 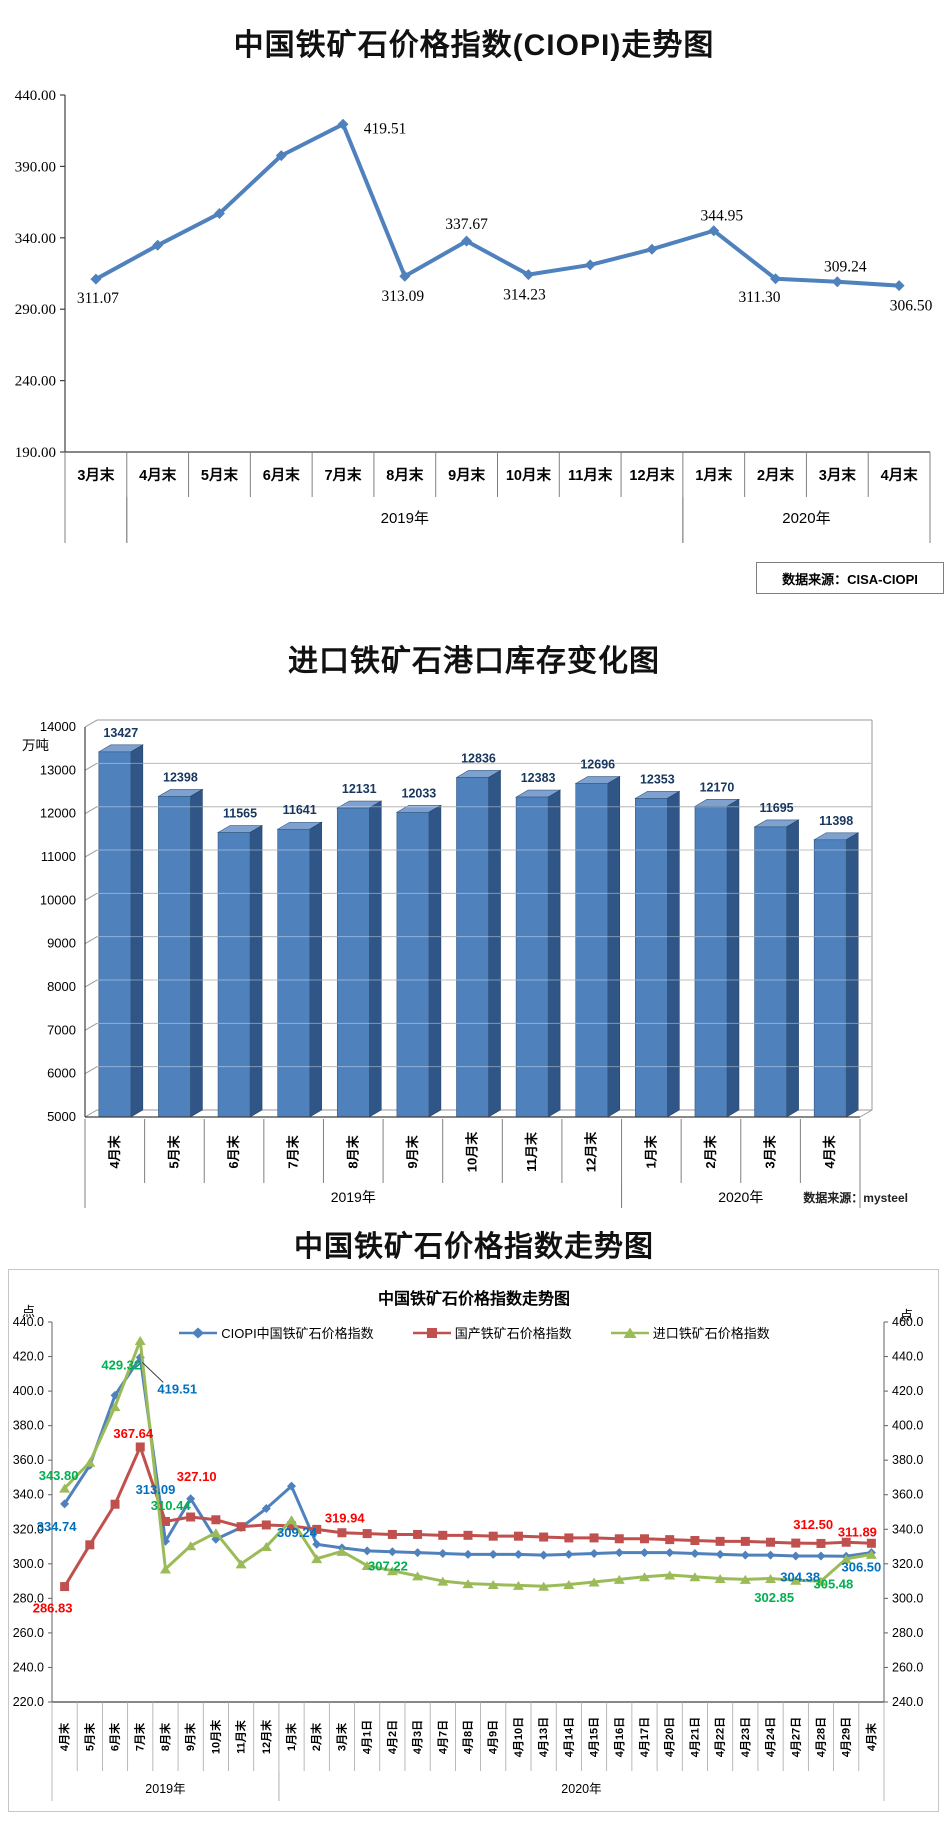 I want to click on chart3-unit-right: 点, so click(x=907, y=1315).